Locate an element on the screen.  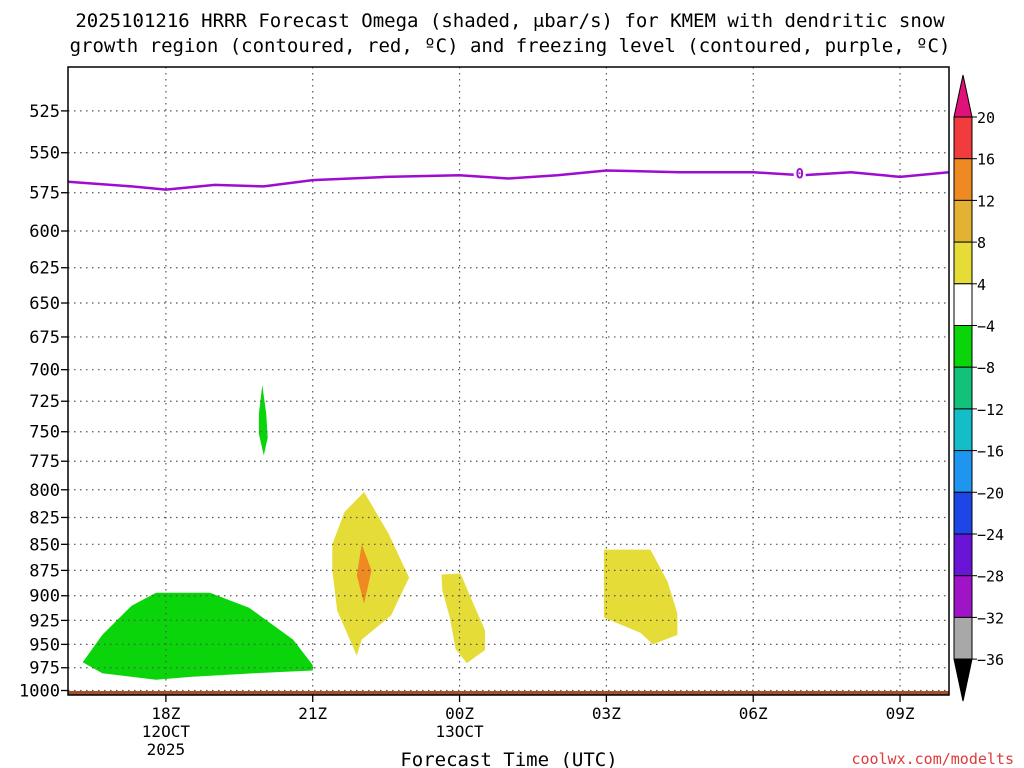
colorbar-label-7: −12 is located at coordinates (990, 410).